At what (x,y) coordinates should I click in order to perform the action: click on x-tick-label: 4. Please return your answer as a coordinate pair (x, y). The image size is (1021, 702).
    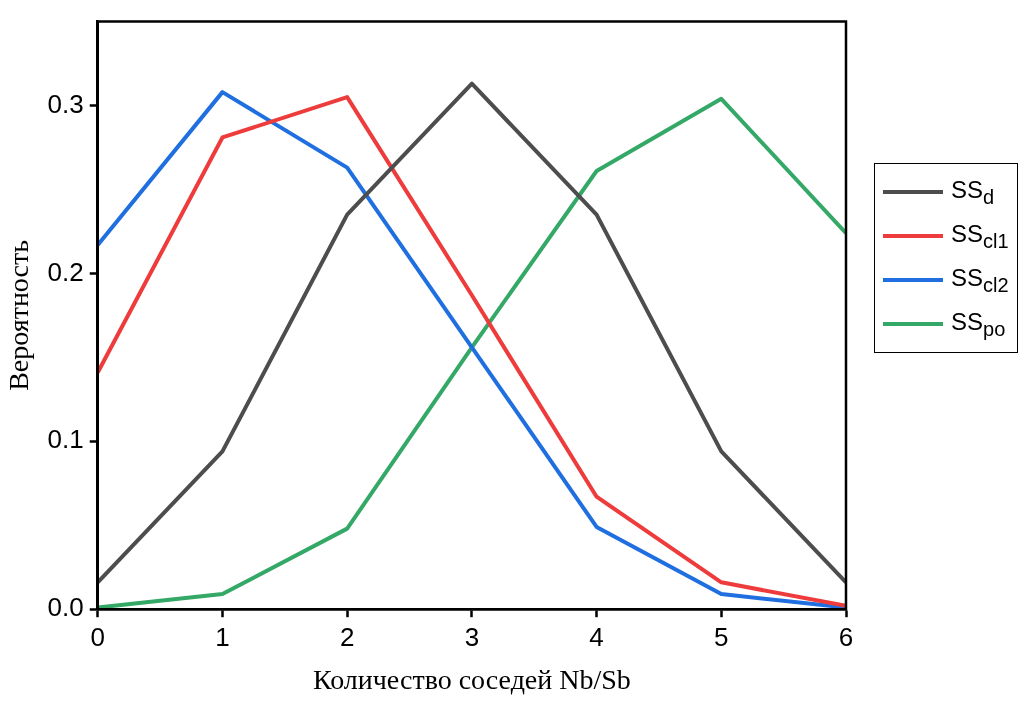
    Looking at the image, I should click on (596, 636).